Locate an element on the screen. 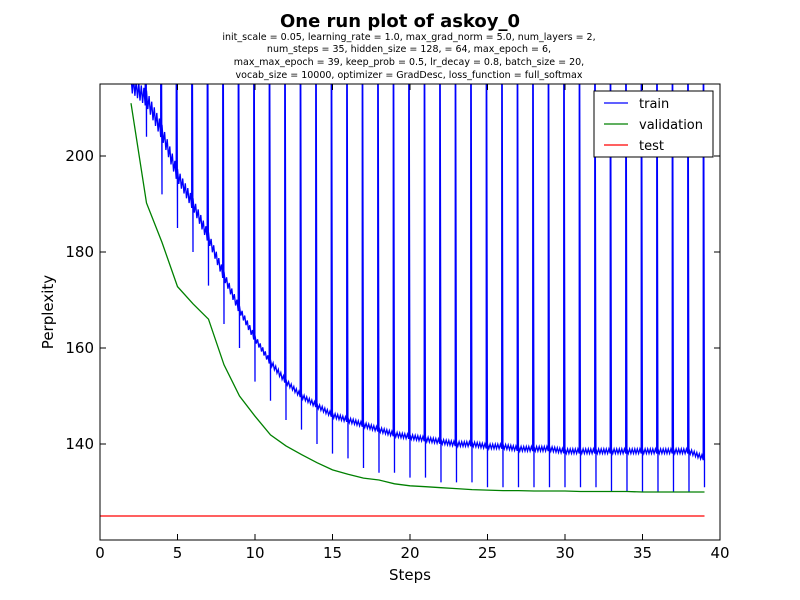 This screenshot has width=800, height=600. y-tick-label: 140 is located at coordinates (79, 444).